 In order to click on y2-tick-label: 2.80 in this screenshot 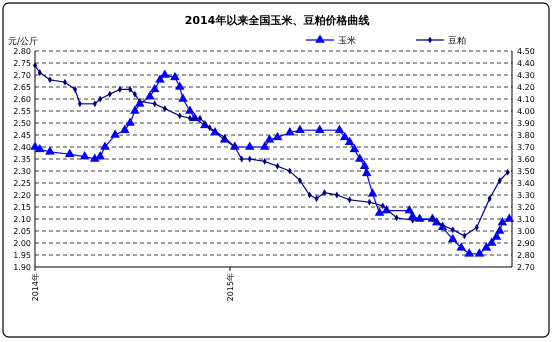, I will do `click(526, 255)`.